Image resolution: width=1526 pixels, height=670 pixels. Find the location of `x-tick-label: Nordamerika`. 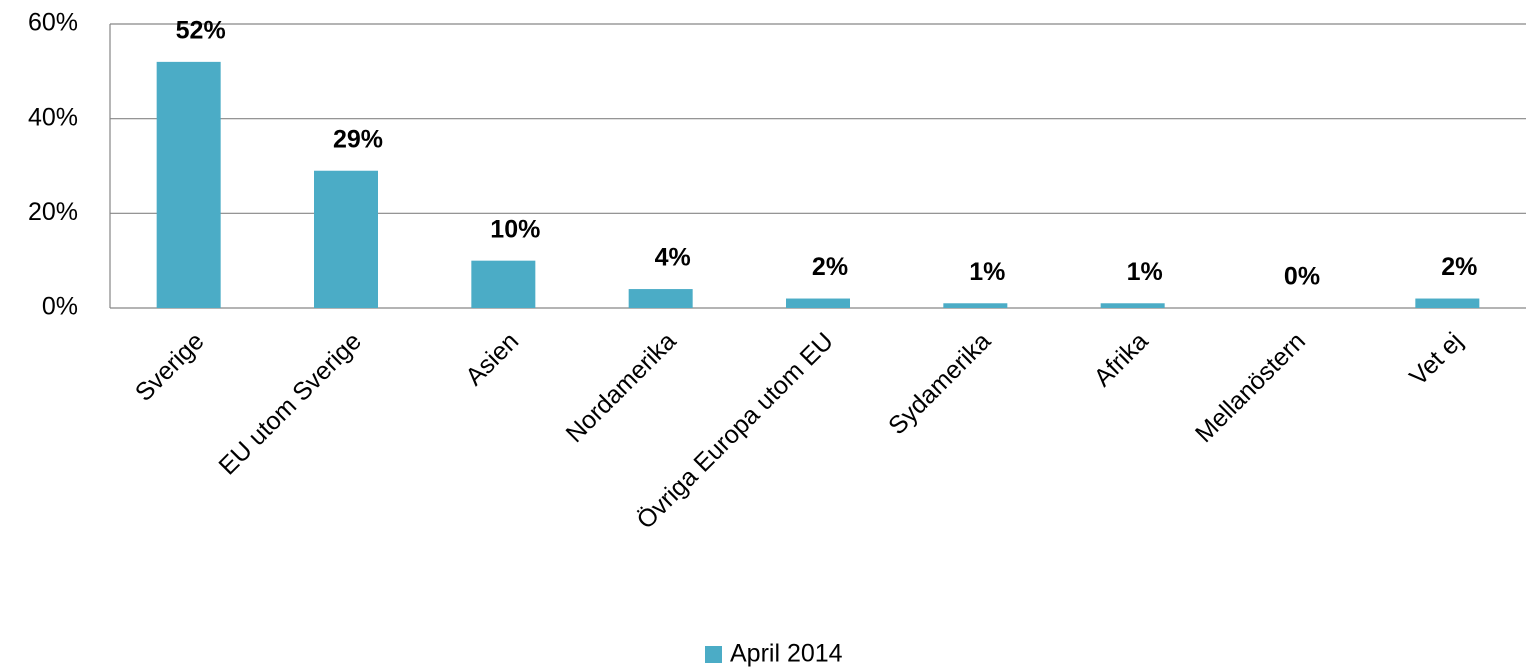

x-tick-label: Nordamerika is located at coordinates (621, 387).